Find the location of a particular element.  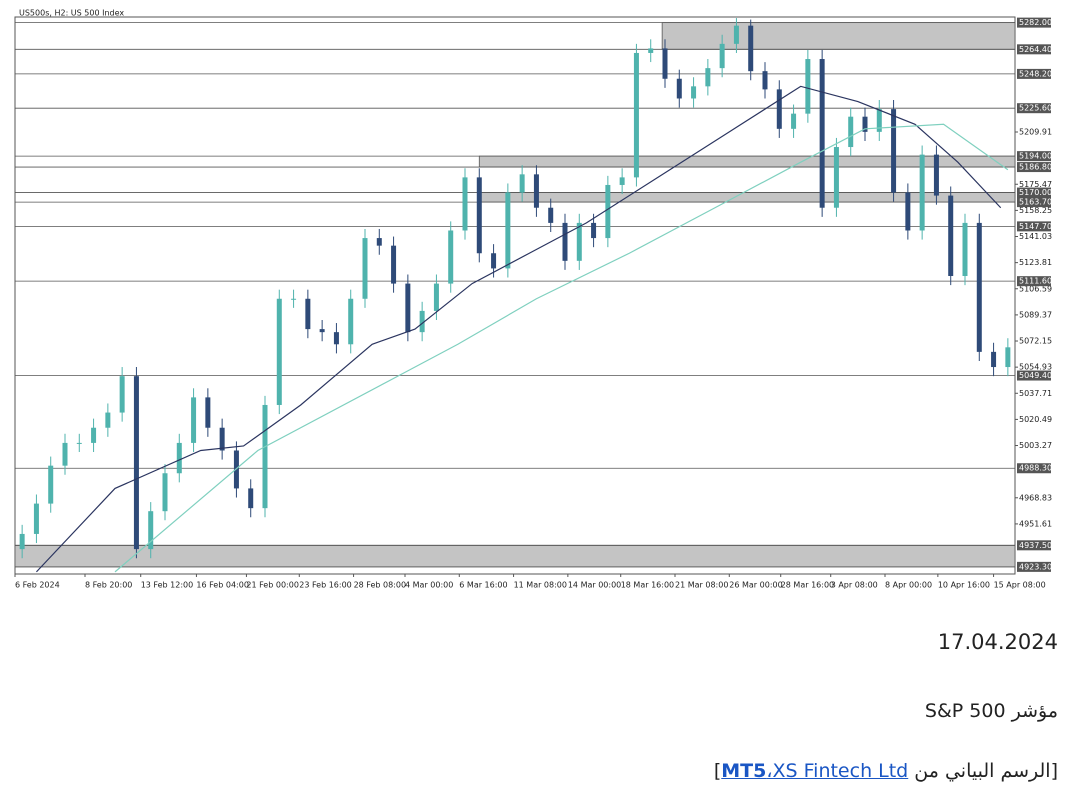

x-tick-label: 18 Mar 16:00 is located at coordinates (647, 585).